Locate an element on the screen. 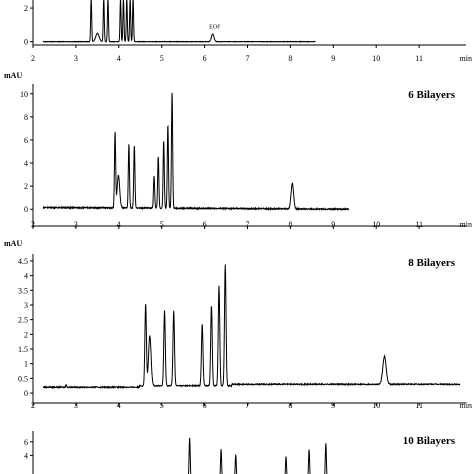  y-tick-label: 8 is located at coordinates (26, 117).